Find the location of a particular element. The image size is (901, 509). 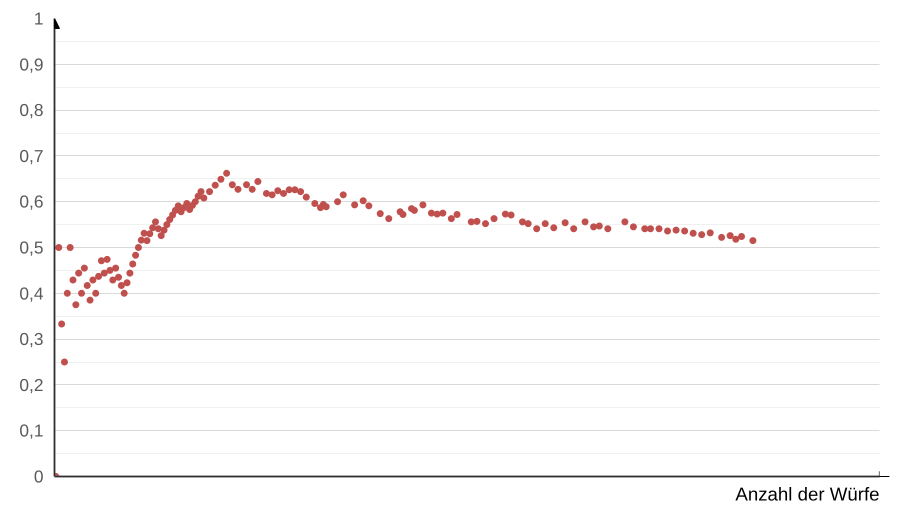

y-tick-label: 0,2 is located at coordinates (31, 384).